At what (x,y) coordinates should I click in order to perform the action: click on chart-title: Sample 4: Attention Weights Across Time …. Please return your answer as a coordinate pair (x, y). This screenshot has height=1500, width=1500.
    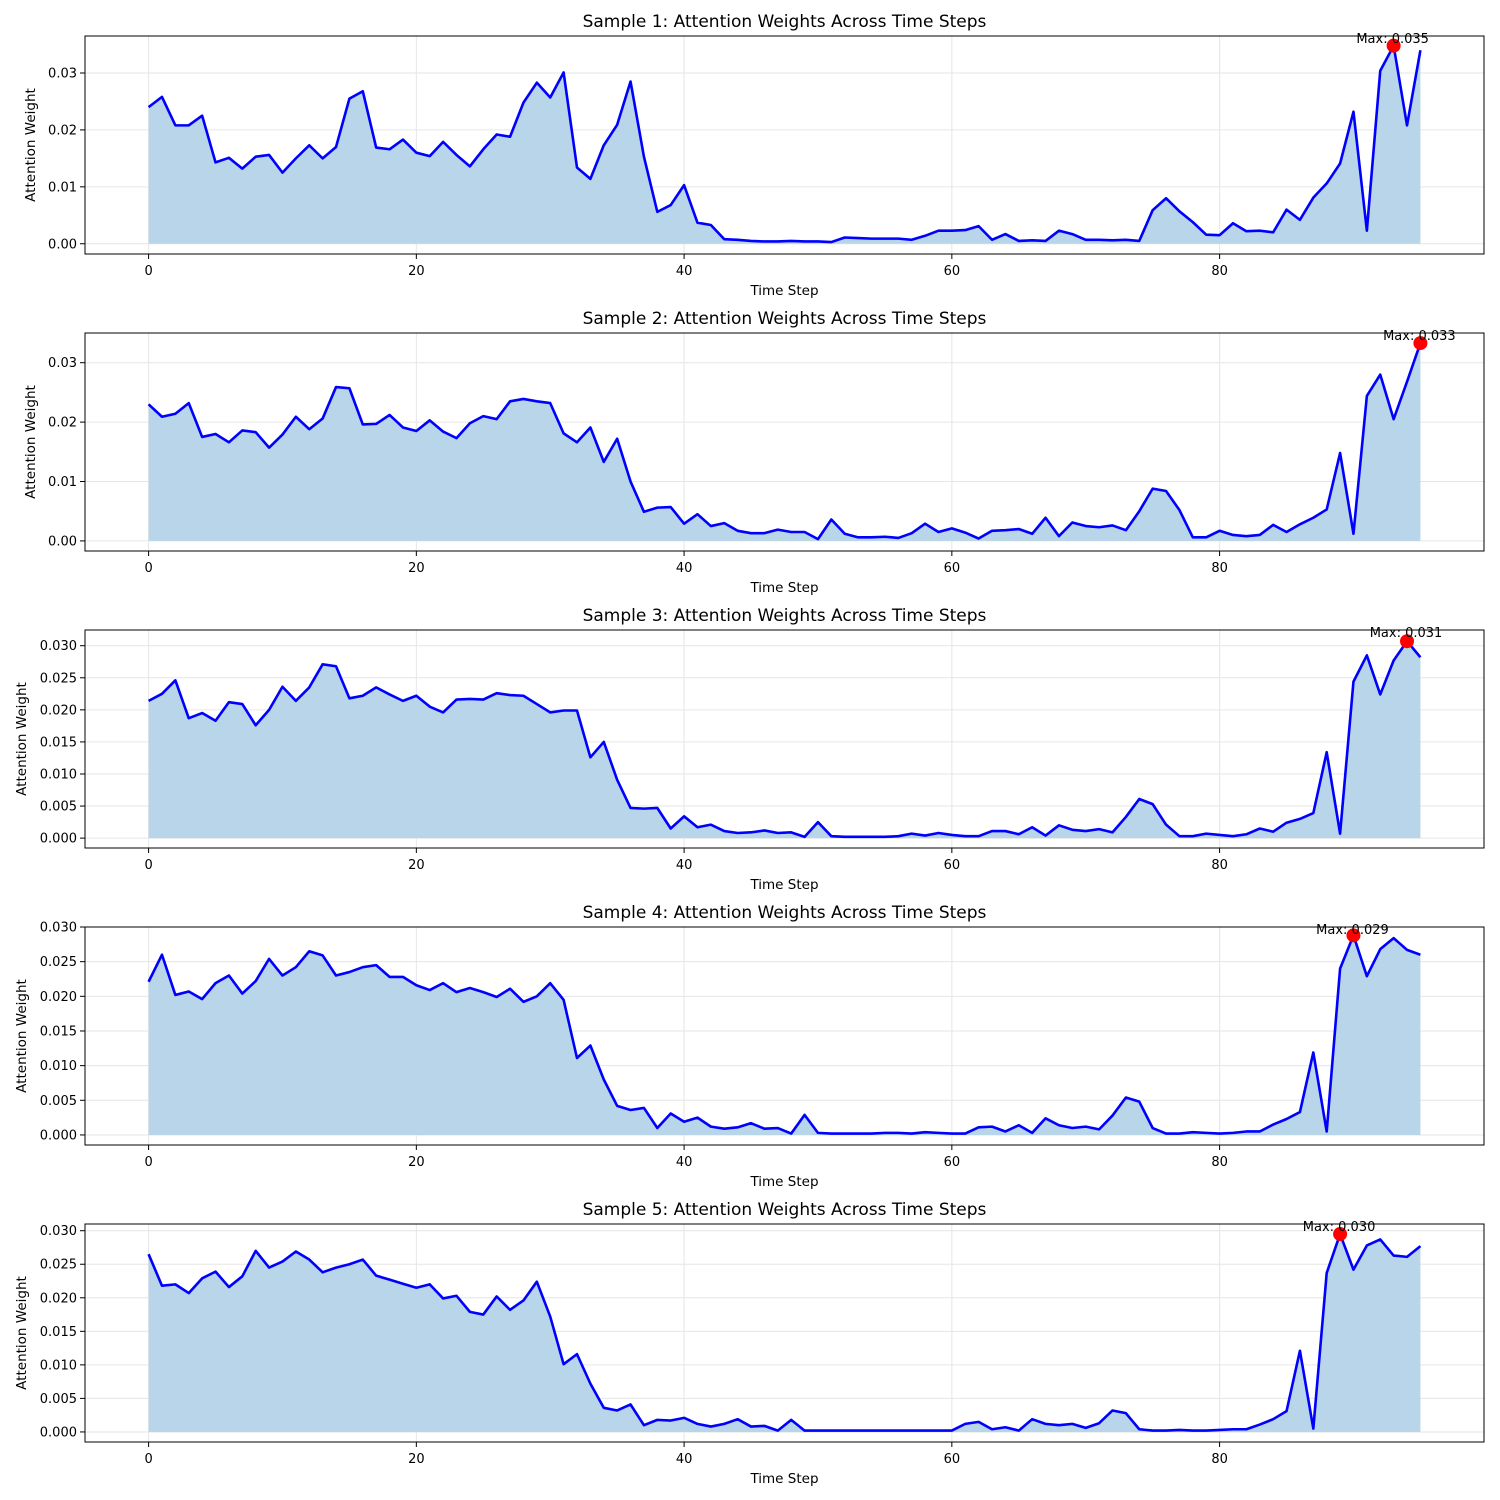
    Looking at the image, I should click on (785, 913).